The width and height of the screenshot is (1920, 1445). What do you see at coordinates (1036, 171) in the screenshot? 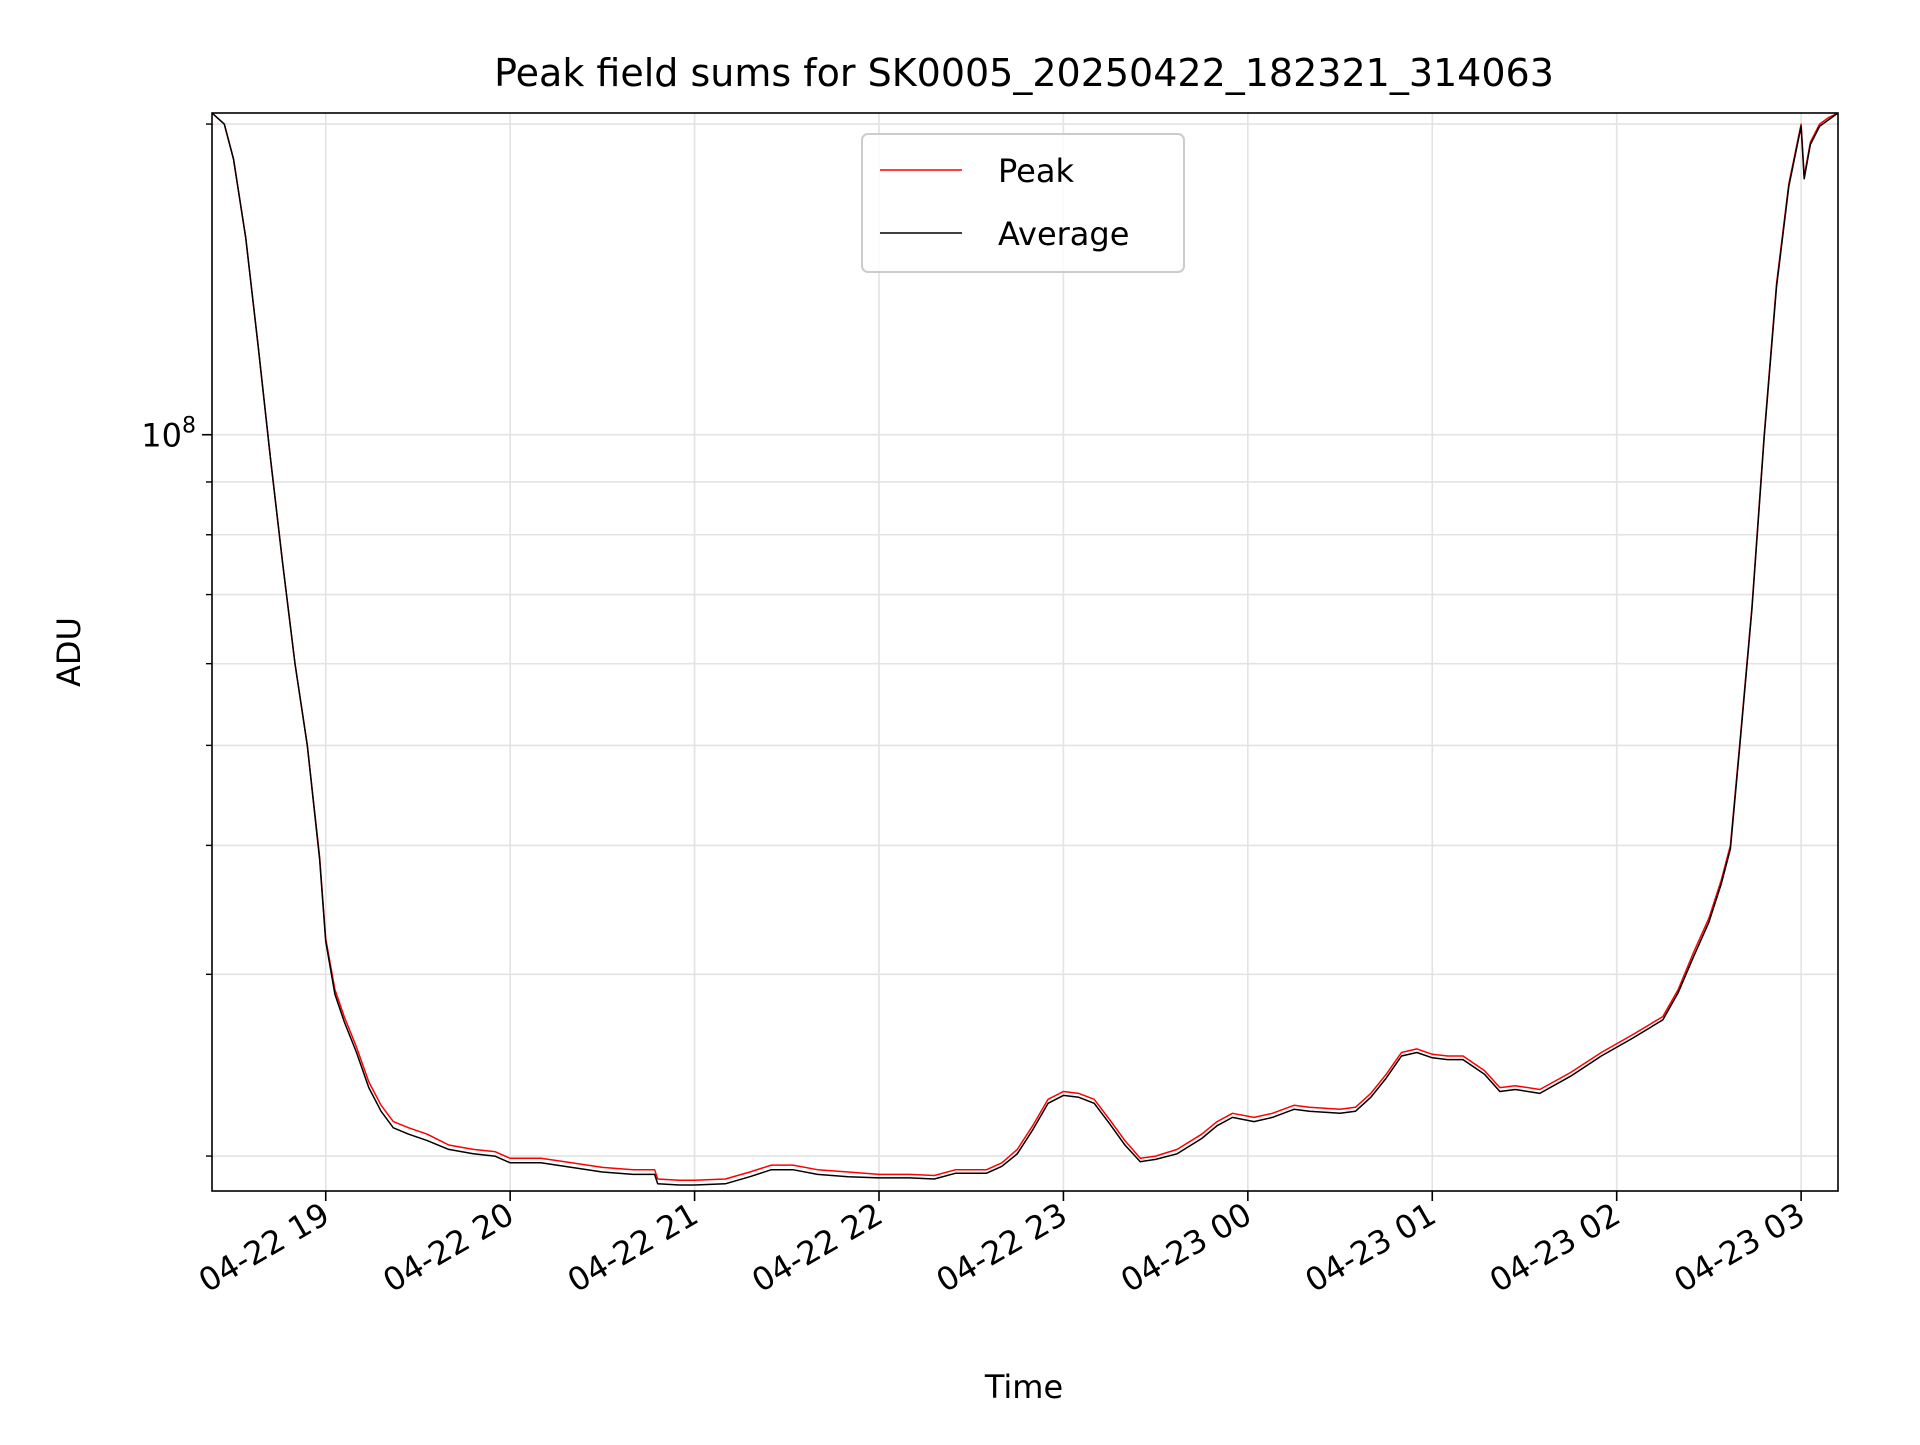
I see `legend-peak-label: Peak` at bounding box center [1036, 171].